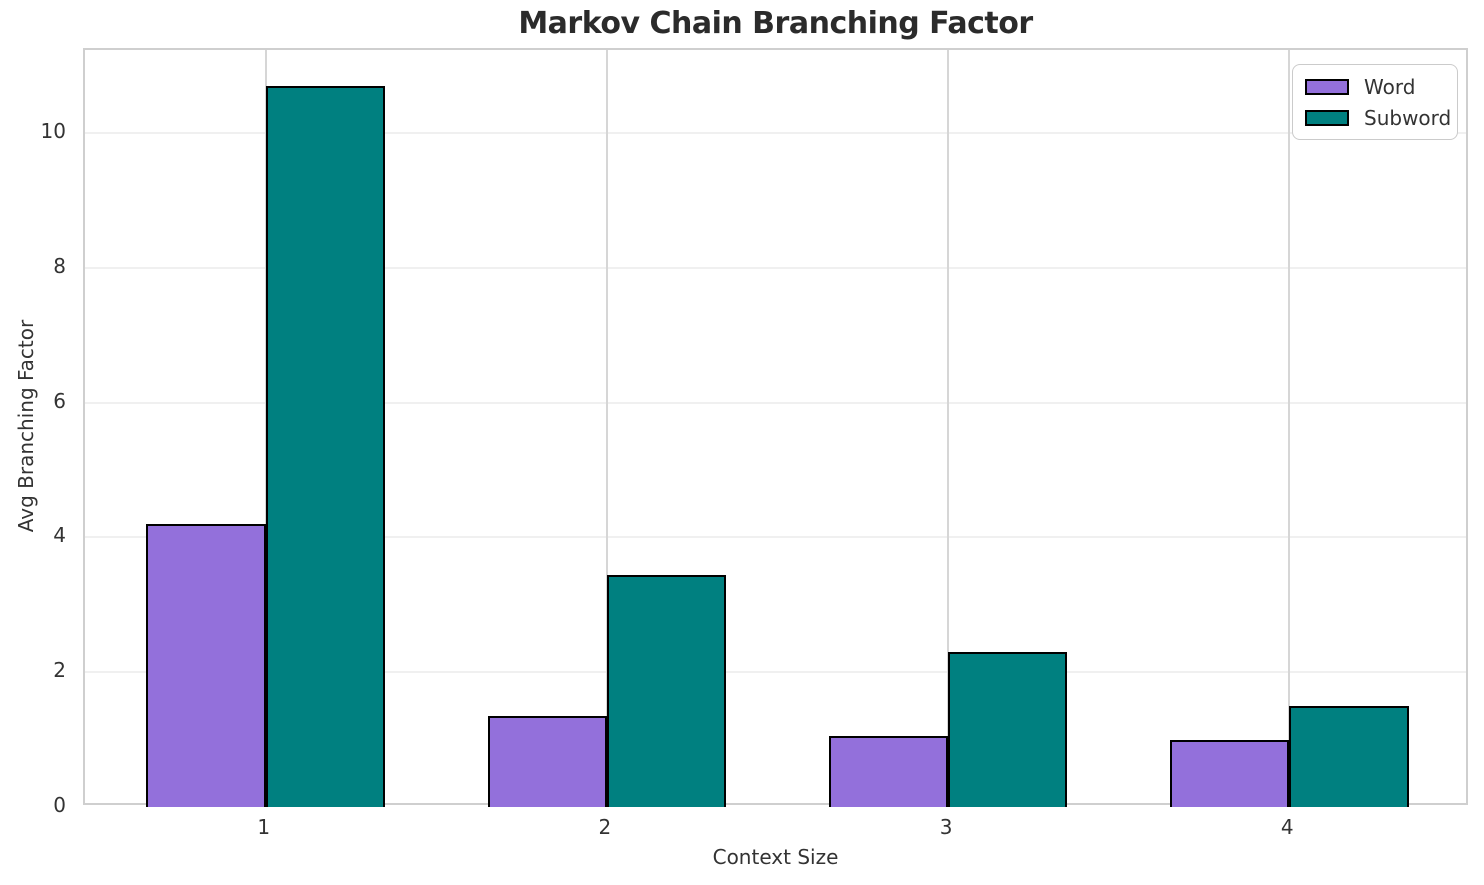 The width and height of the screenshot is (1484, 885). I want to click on y-tick-label: 10, so click(53, 131).